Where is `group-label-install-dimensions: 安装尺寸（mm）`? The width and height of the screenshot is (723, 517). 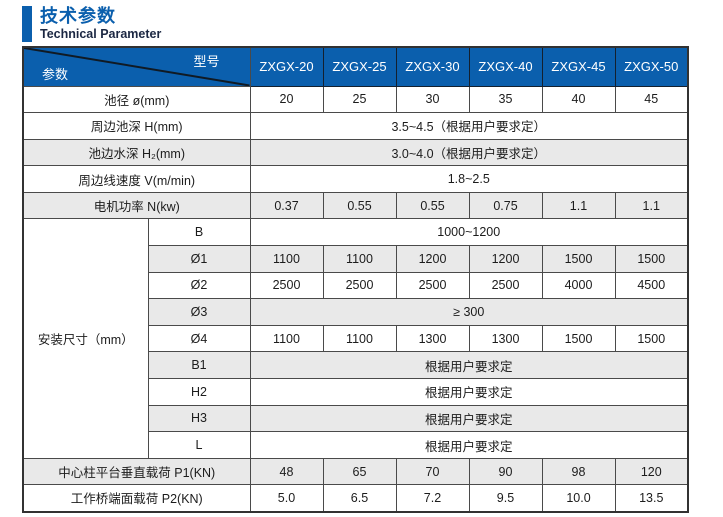 group-label-install-dimensions: 安装尺寸（mm） is located at coordinates (85, 338).